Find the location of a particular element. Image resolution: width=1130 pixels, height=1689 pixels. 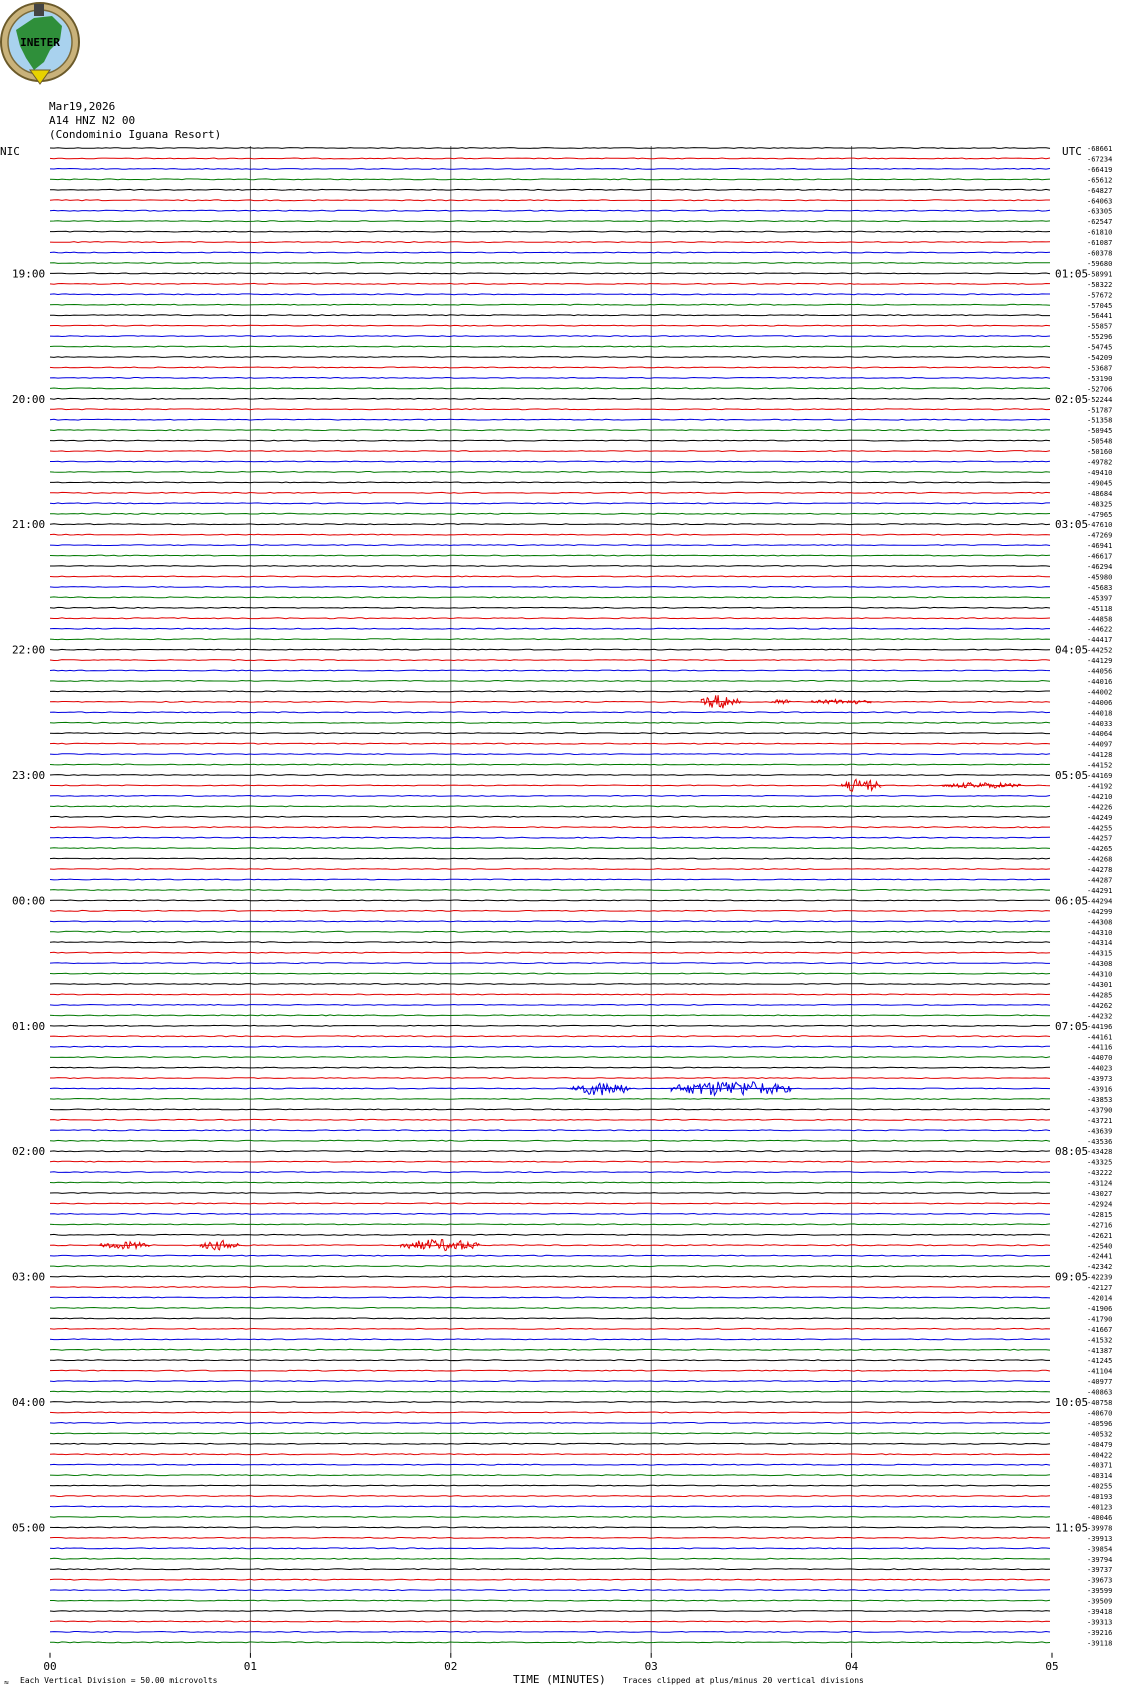

trace-offset-label: -52706 is located at coordinates (1099, 389).